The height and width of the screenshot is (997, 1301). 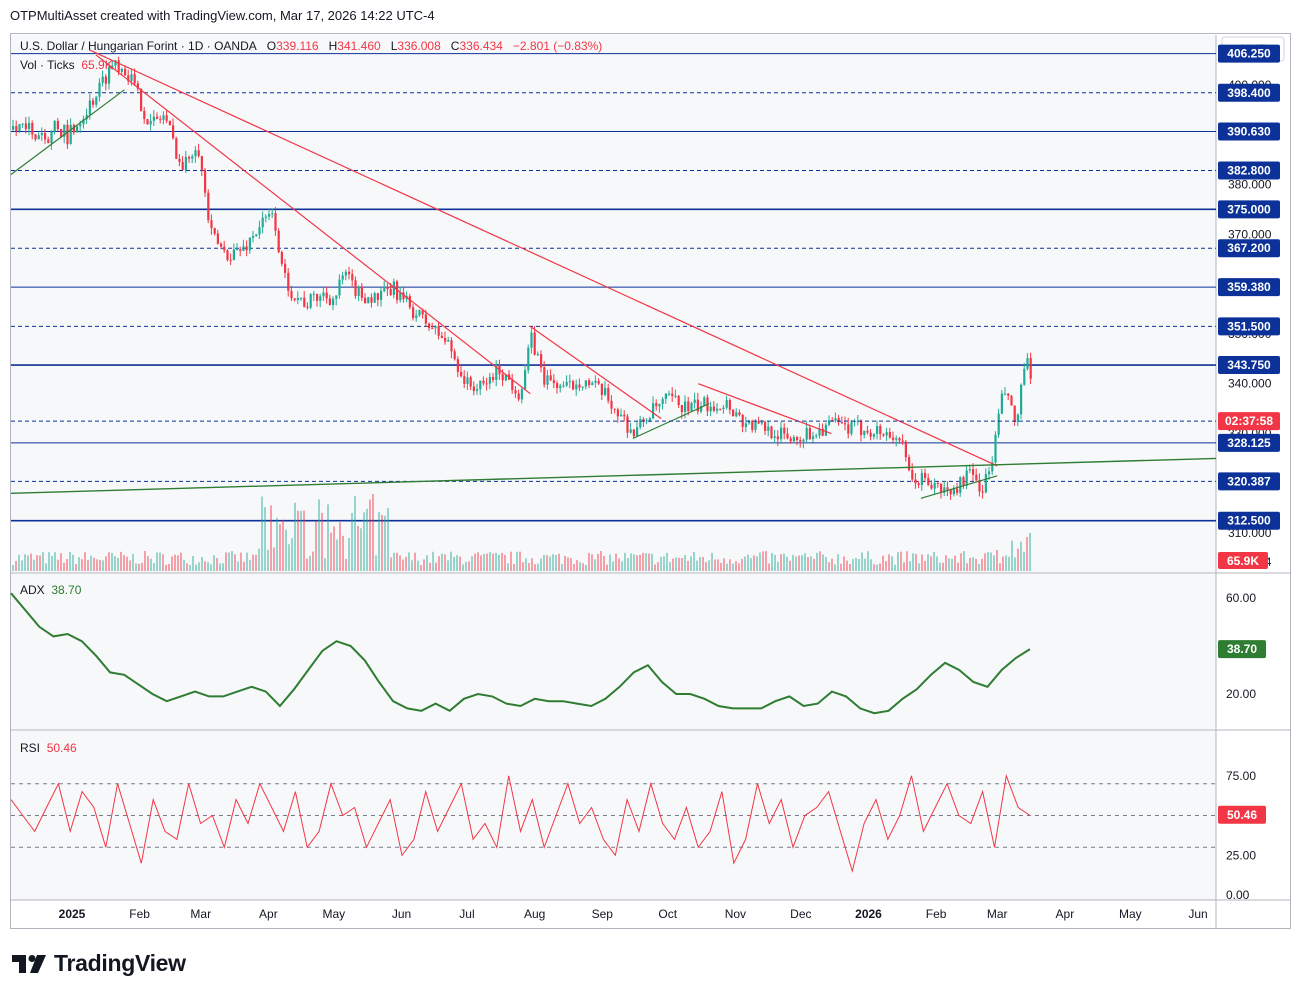 What do you see at coordinates (800, 914) in the screenshot?
I see `x-tick-label: Dec` at bounding box center [800, 914].